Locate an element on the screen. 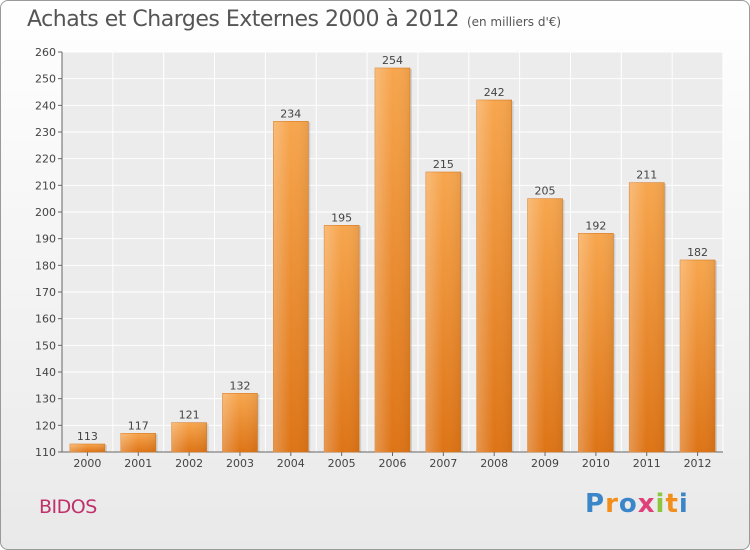  x-tick-label: 2009 is located at coordinates (545, 463).